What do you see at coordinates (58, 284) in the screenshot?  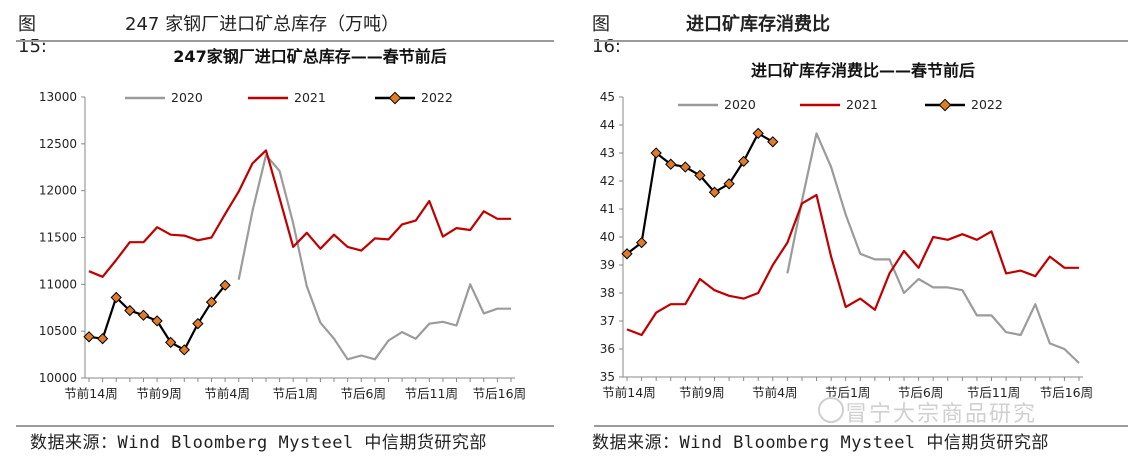 I see `y-tick-label: 11000` at bounding box center [58, 284].